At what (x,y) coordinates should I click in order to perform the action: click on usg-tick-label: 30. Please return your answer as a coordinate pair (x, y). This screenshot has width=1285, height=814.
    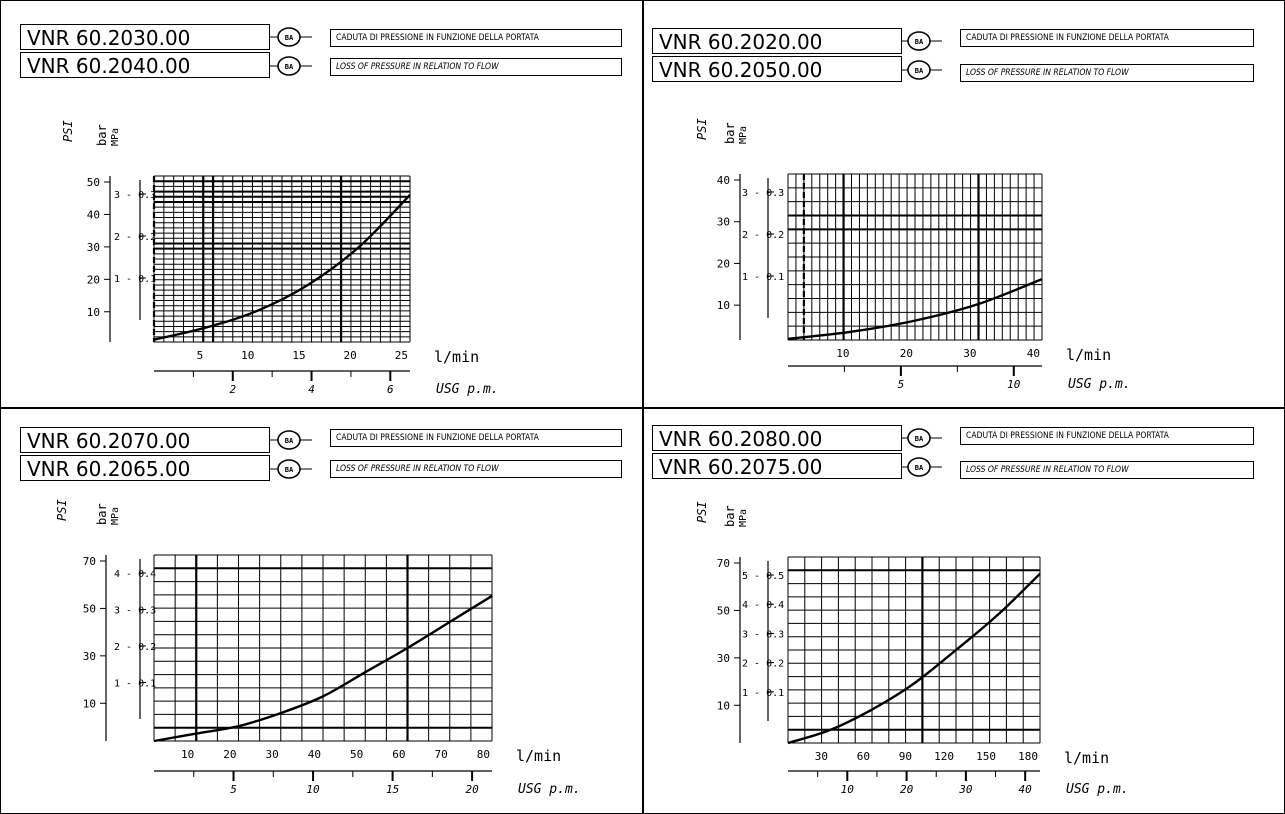
    Looking at the image, I should click on (965, 789).